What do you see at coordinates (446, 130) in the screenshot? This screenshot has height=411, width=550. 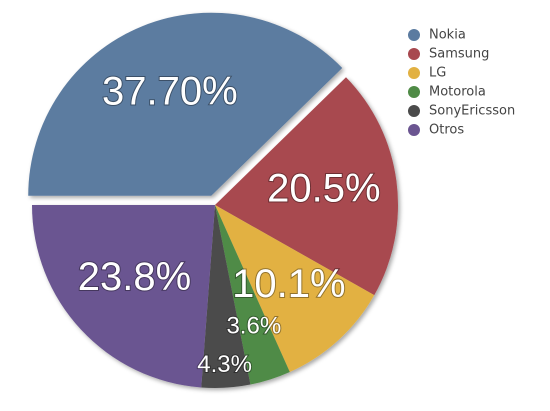 I see `legend-label: Otros` at bounding box center [446, 130].